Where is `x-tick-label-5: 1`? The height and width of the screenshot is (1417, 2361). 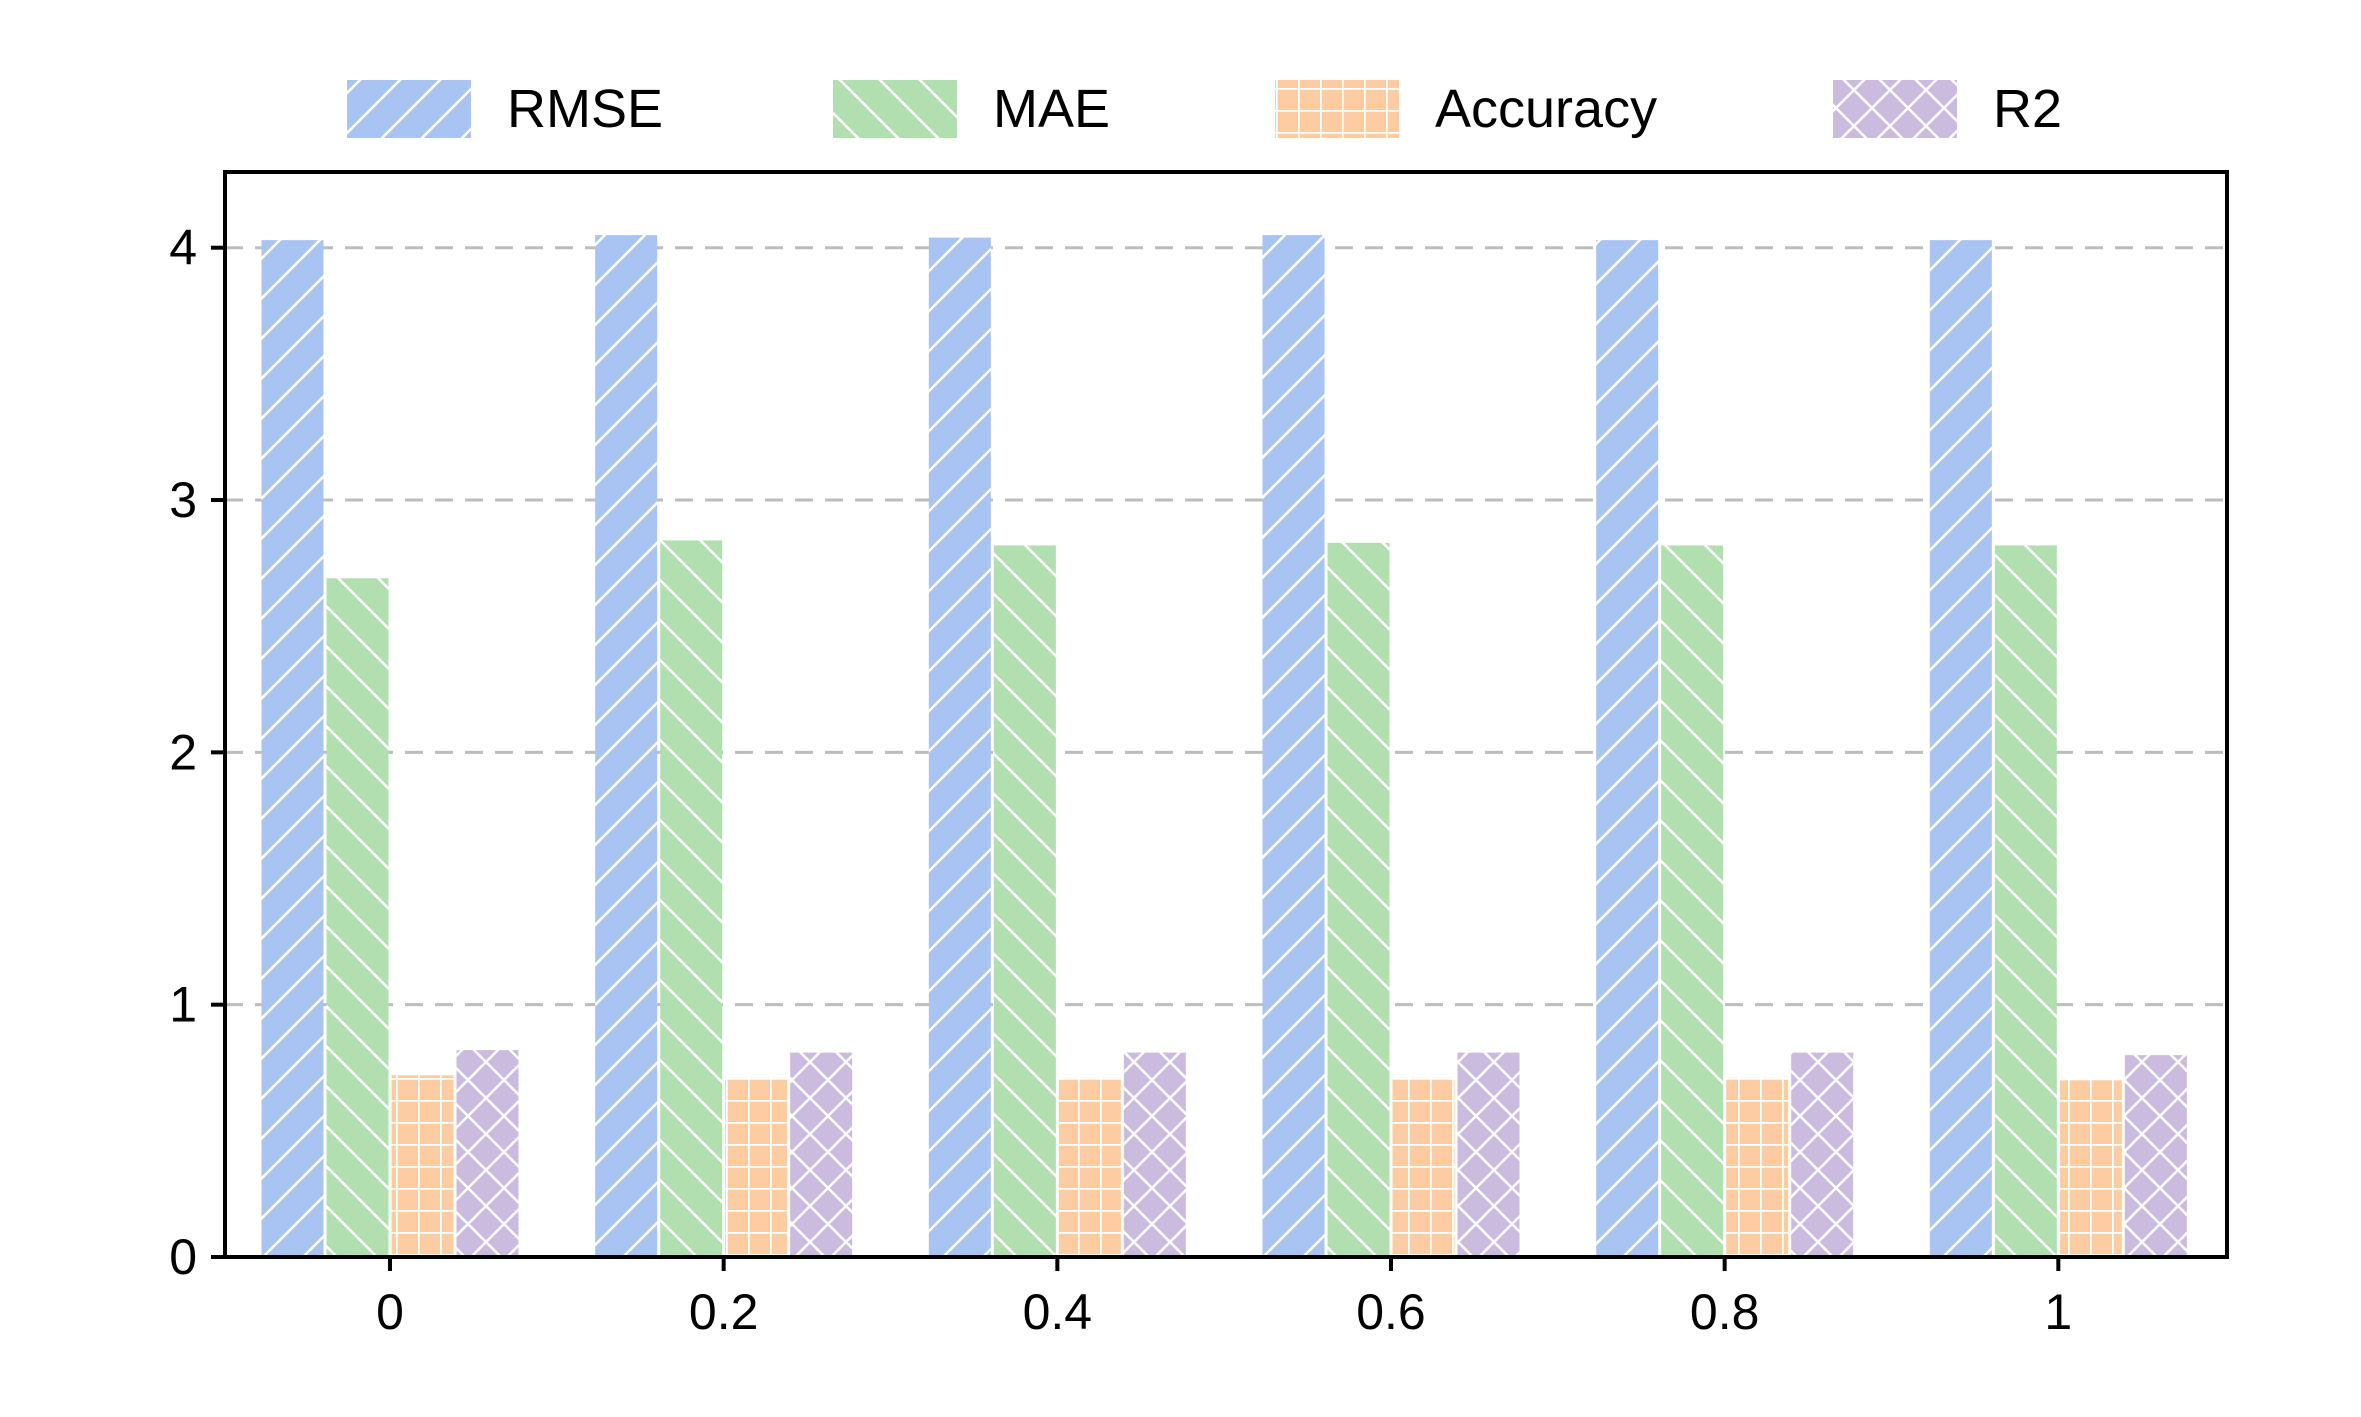 x-tick-label-5: 1 is located at coordinates (2058, 1312).